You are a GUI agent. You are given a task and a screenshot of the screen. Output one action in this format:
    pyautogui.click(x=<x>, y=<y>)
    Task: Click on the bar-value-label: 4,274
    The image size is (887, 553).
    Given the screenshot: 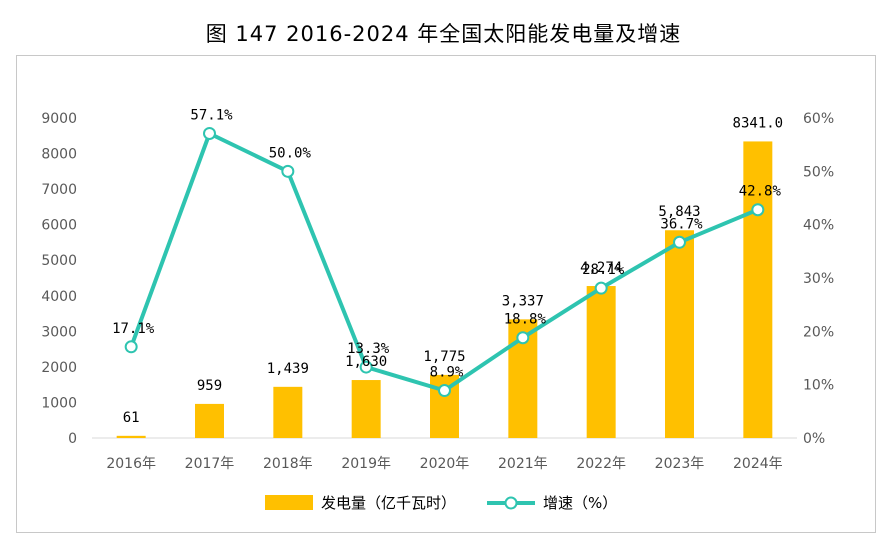 What is the action you would take?
    pyautogui.click(x=601, y=268)
    